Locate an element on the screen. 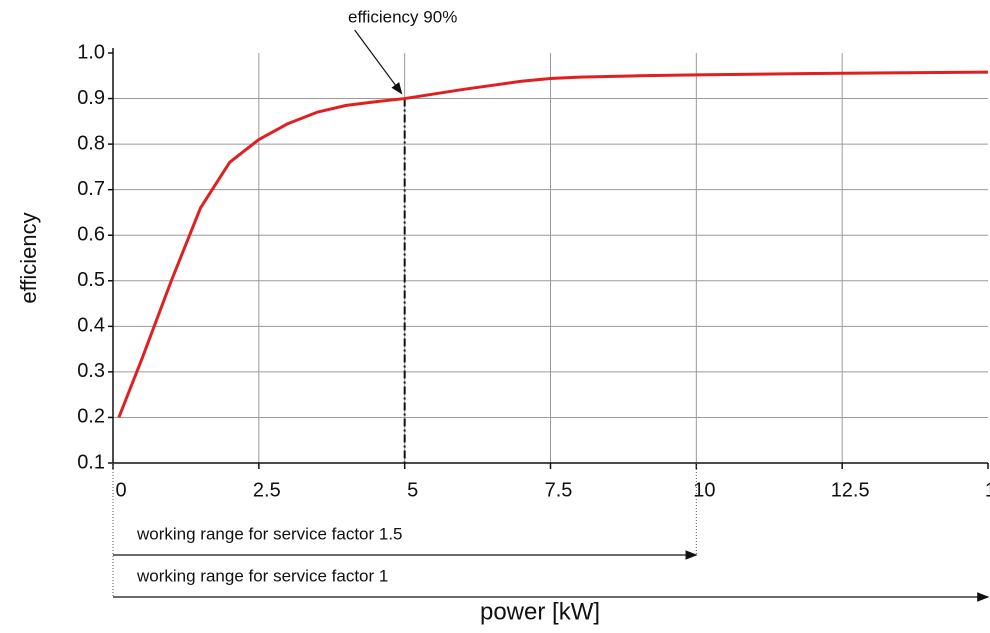  x-tick-label: 15 is located at coordinates (987, 490).